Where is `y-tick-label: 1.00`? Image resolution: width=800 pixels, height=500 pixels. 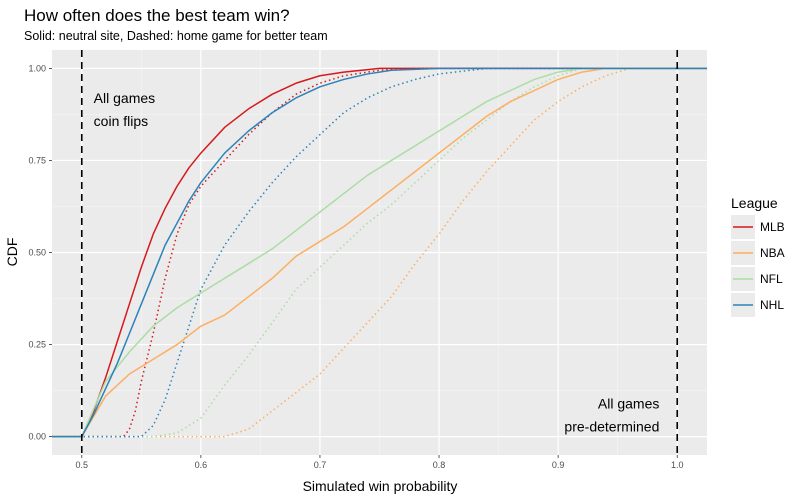 y-tick-label: 1.00 is located at coordinates (37, 68).